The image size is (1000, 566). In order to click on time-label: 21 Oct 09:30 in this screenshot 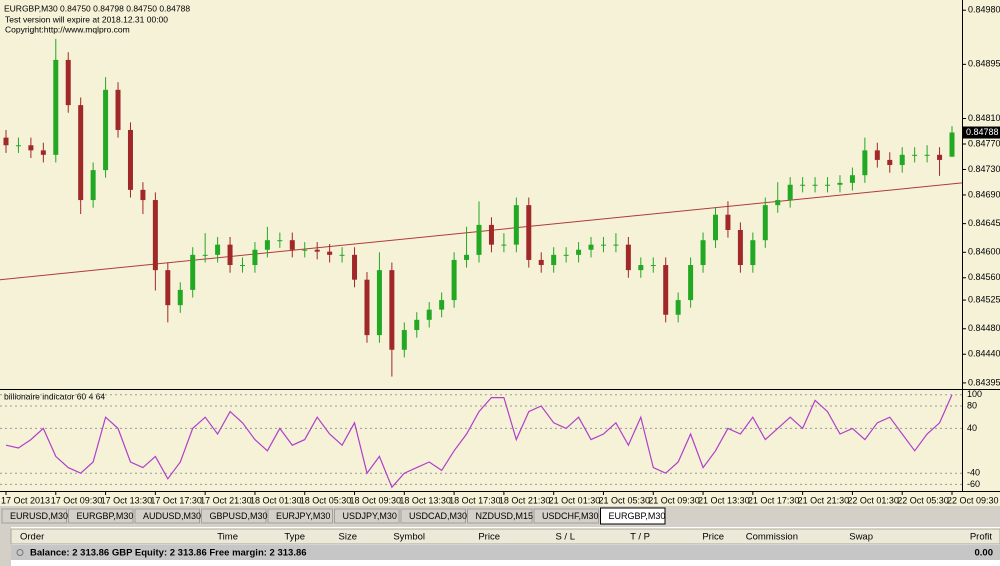, I will do `click(674, 500)`.